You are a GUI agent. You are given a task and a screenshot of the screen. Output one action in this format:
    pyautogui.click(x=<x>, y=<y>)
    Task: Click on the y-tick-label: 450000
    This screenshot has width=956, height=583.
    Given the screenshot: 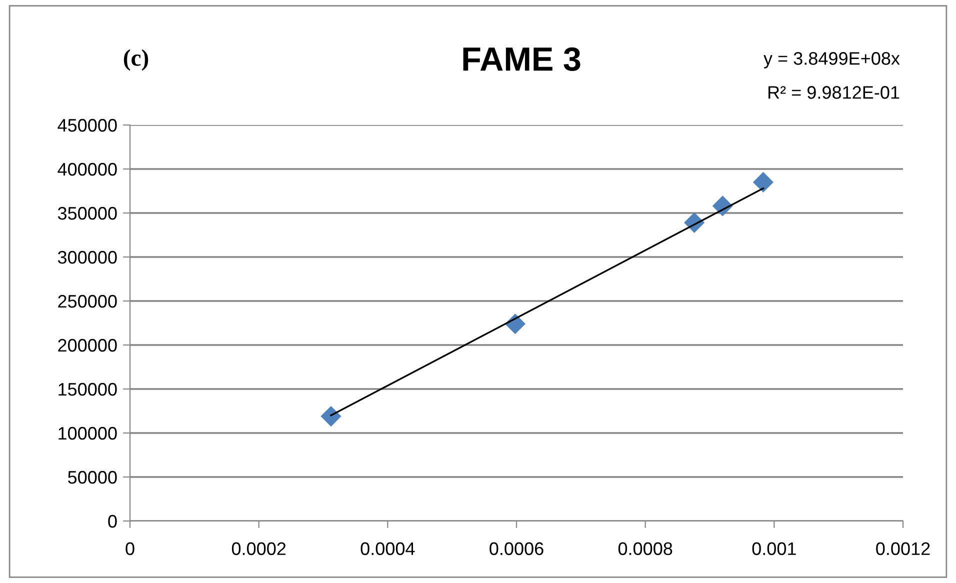 What is the action you would take?
    pyautogui.click(x=87, y=125)
    